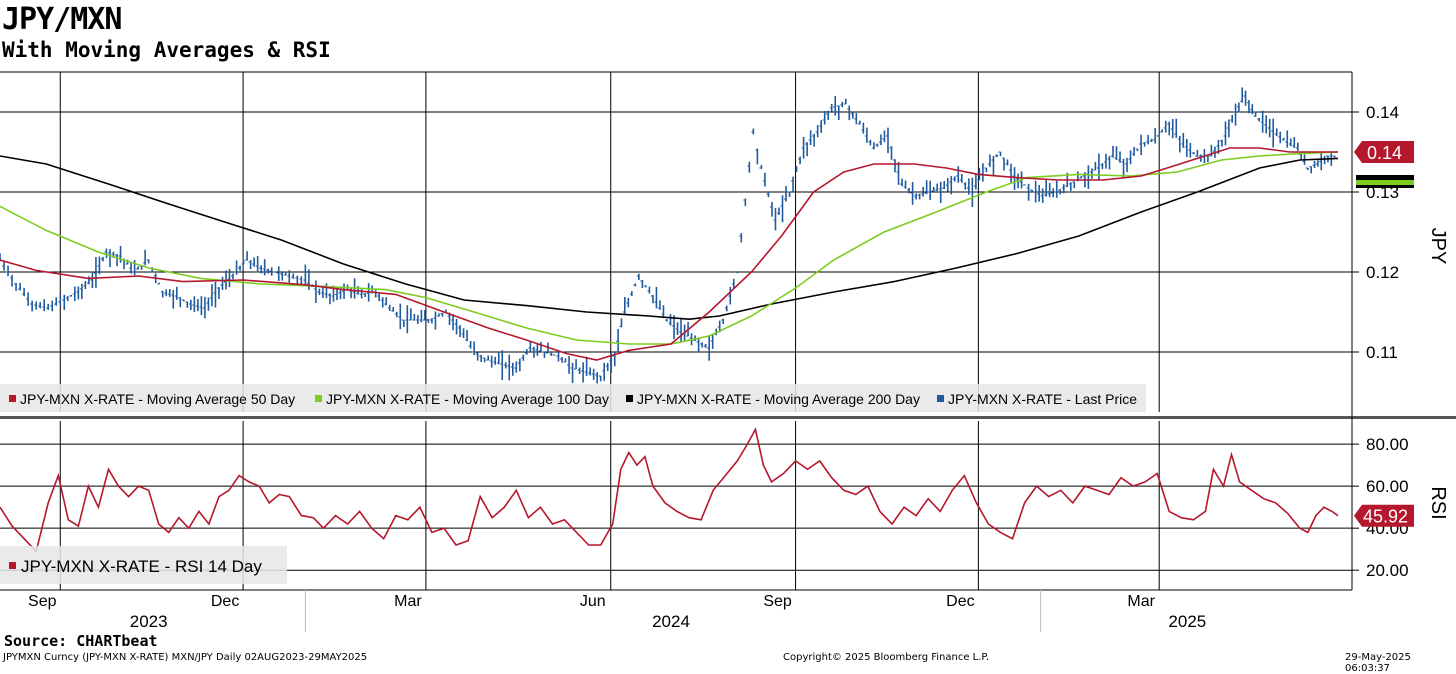  I want to click on rsi-ytick-label: 20.00, so click(1387, 570).